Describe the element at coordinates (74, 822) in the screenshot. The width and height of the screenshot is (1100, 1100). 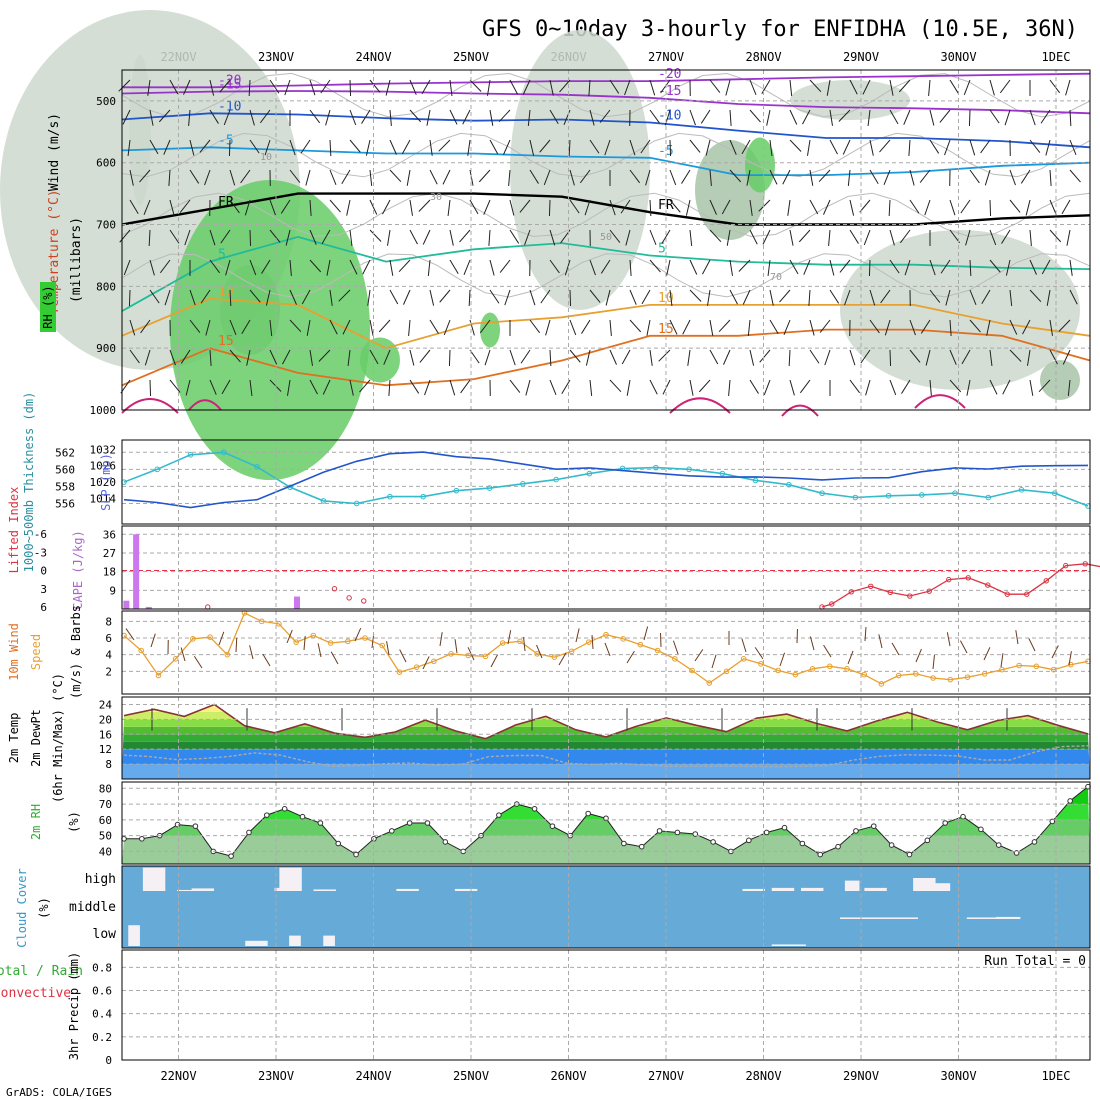
I see `p6-ylabel-b: (%)` at that location.